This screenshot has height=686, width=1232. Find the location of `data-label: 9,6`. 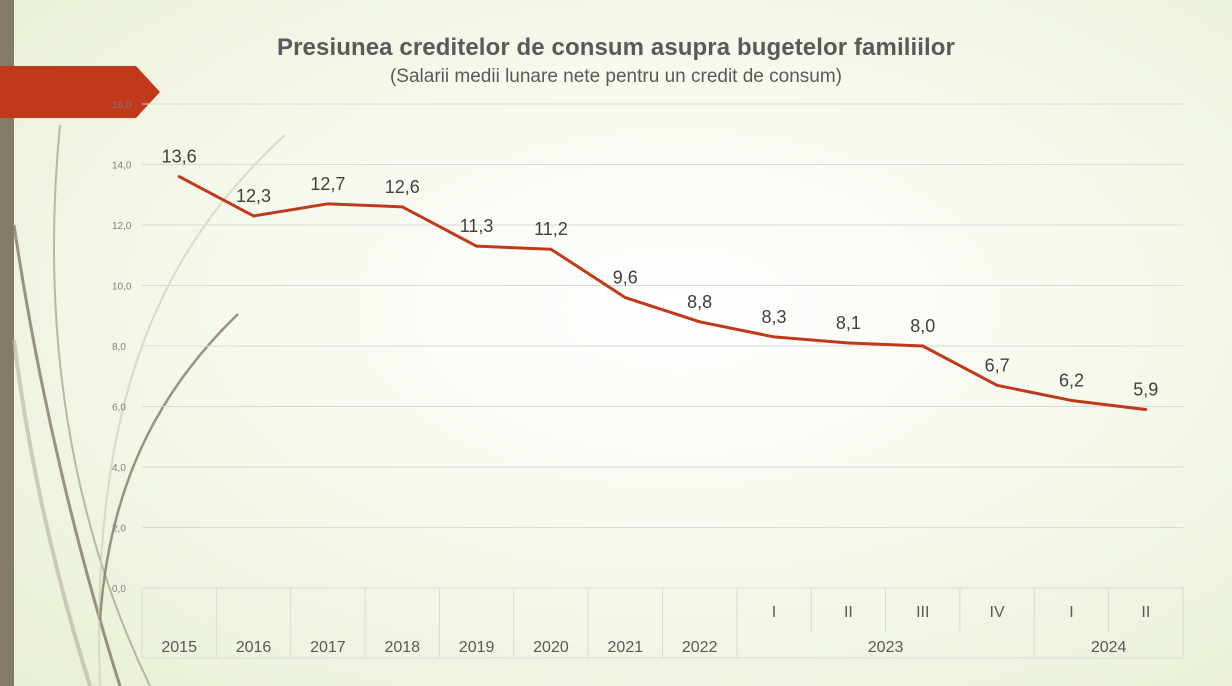

data-label: 9,6 is located at coordinates (625, 278).